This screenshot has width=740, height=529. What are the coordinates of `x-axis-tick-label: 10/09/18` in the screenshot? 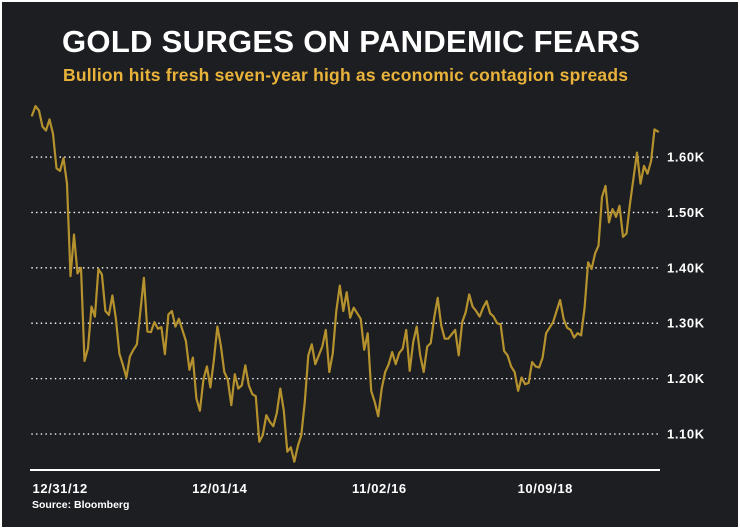 It's located at (545, 488).